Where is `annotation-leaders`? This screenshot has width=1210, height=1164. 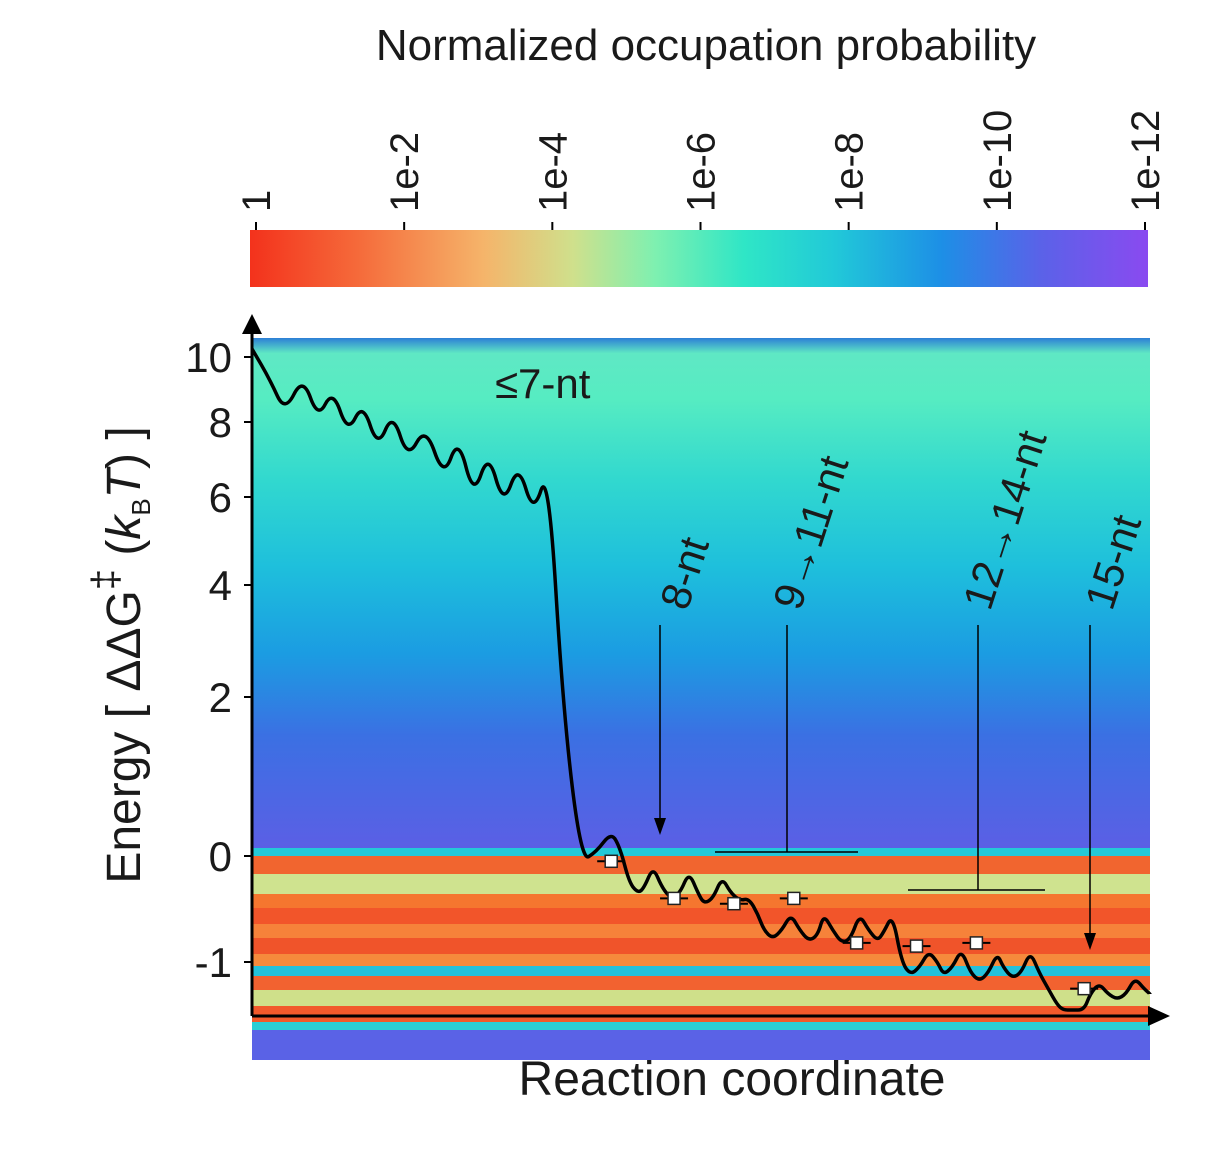 annotation-leaders is located at coordinates (875, 787).